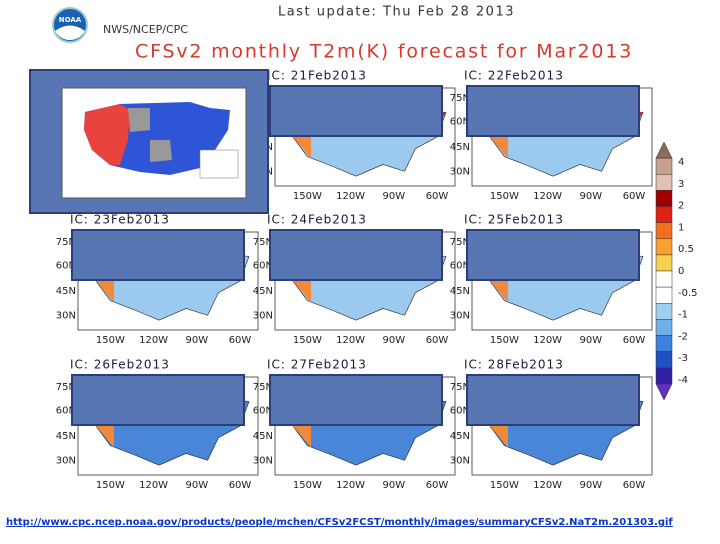 The width and height of the screenshot is (720, 544). What do you see at coordinates (120, 220) in the screenshot?
I see `panel-label: IC: 23Feb2013` at bounding box center [120, 220].